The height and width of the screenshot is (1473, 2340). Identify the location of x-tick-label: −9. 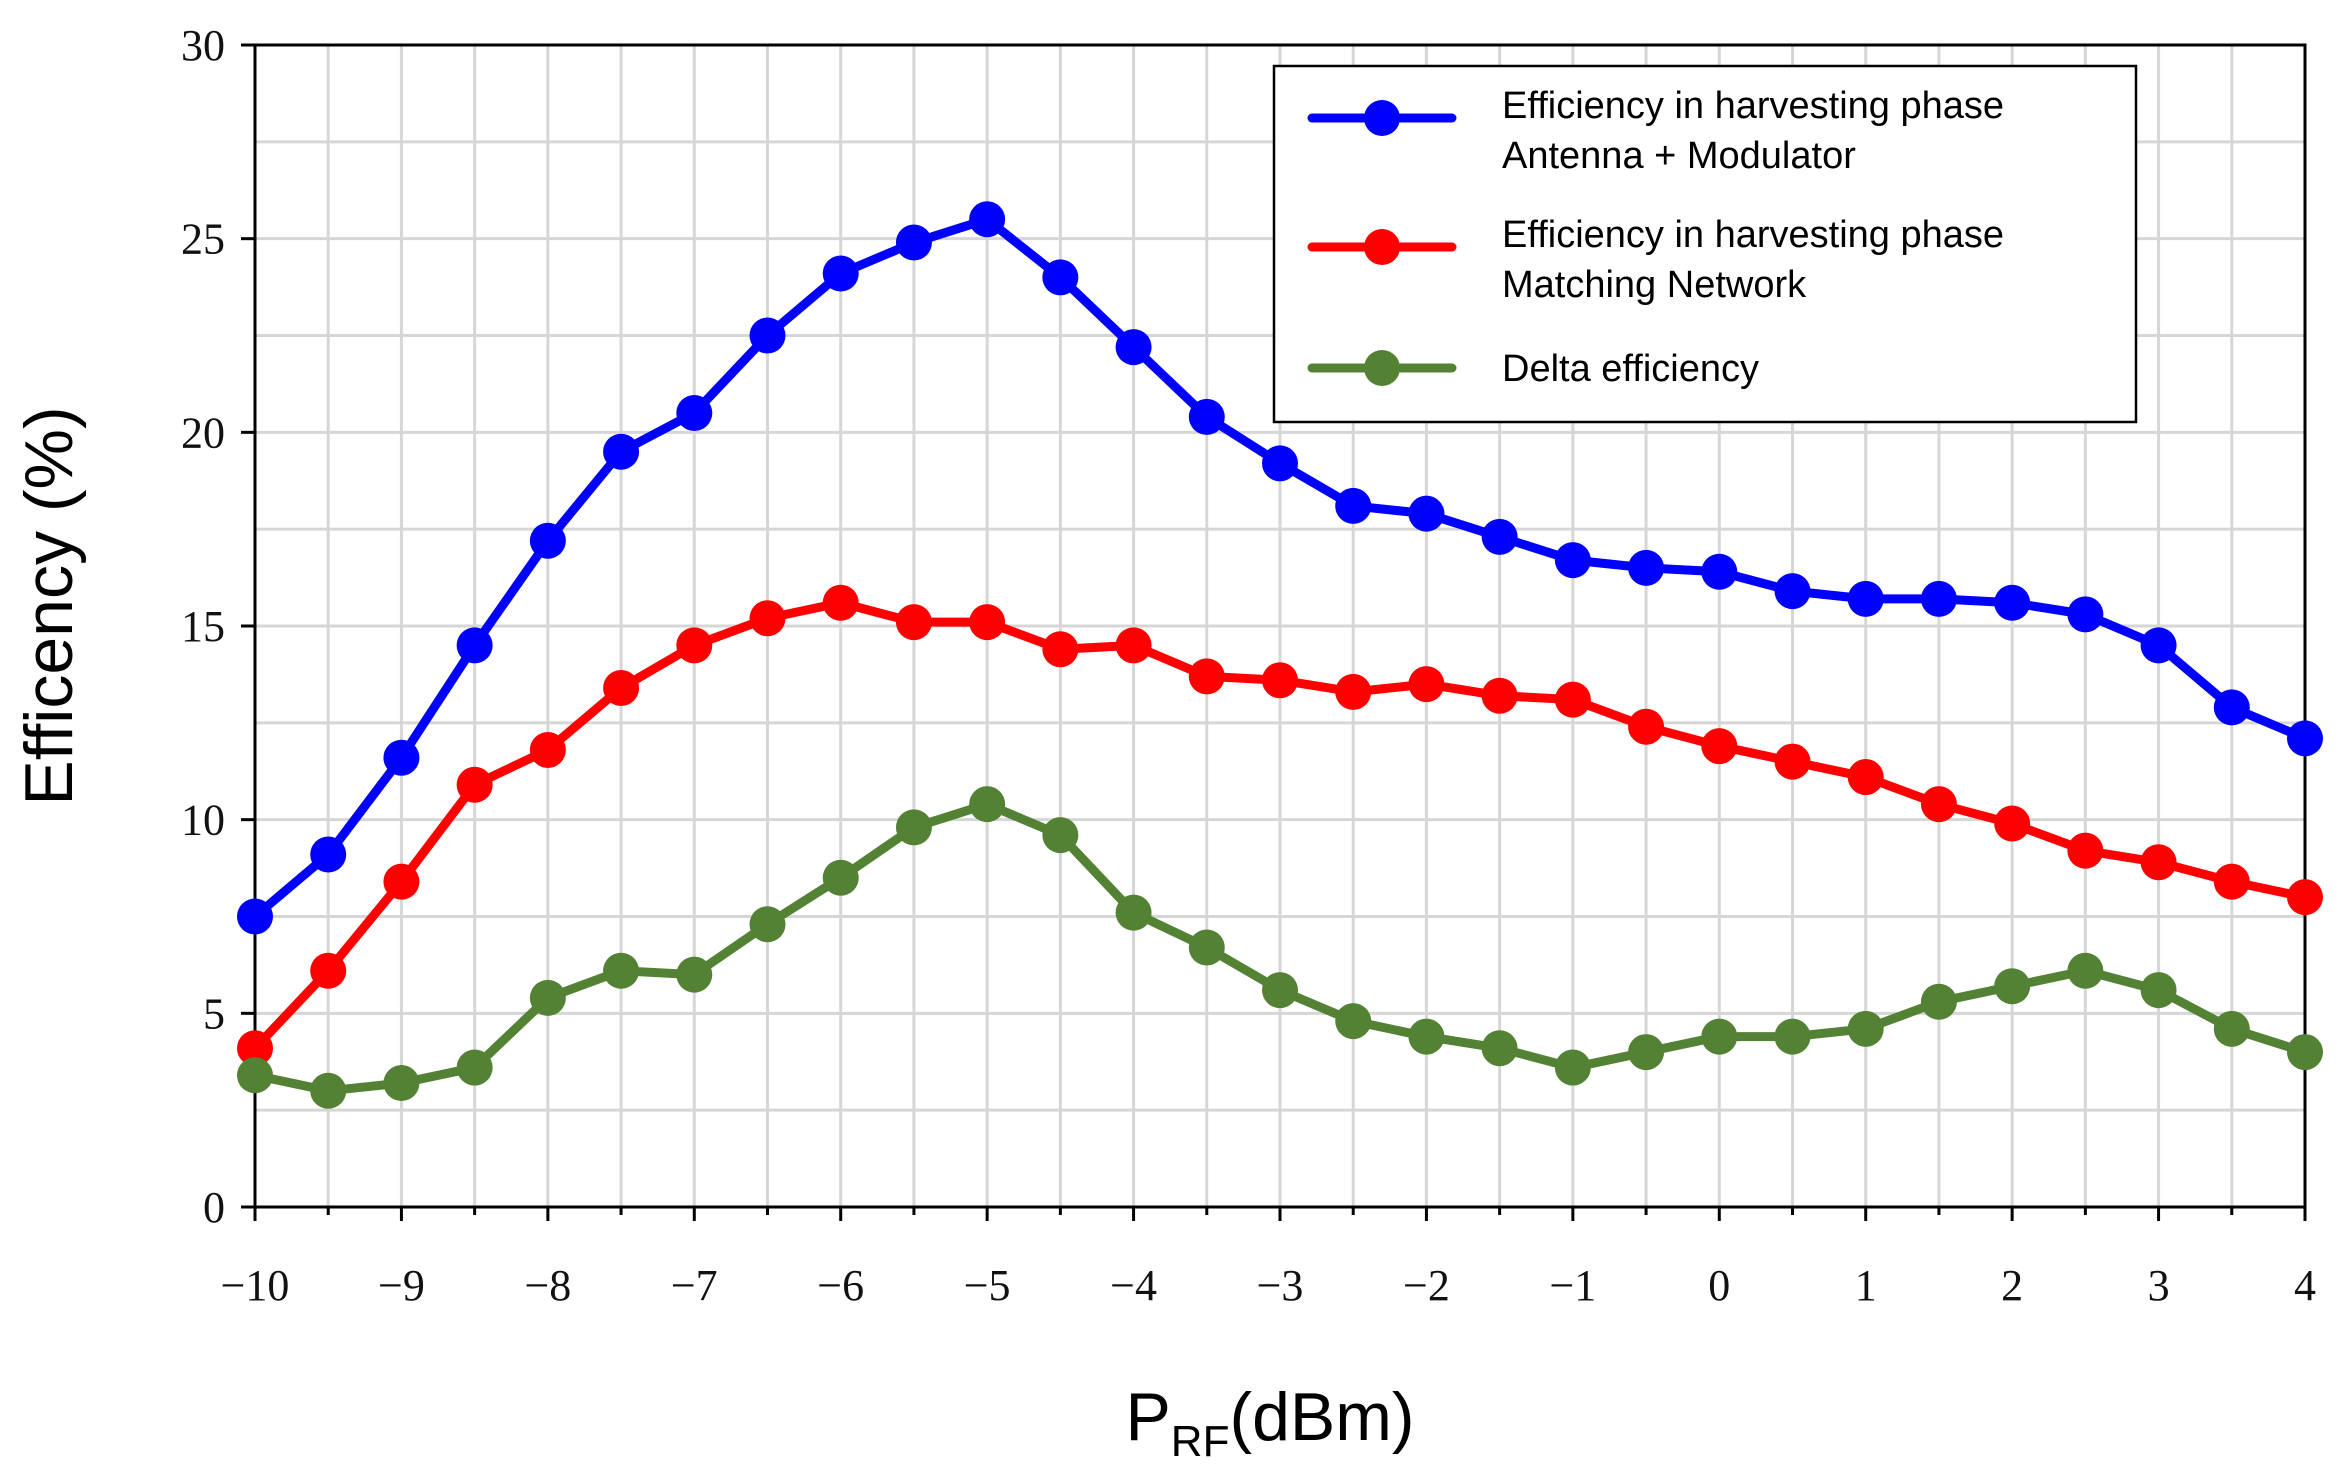
(401, 1285).